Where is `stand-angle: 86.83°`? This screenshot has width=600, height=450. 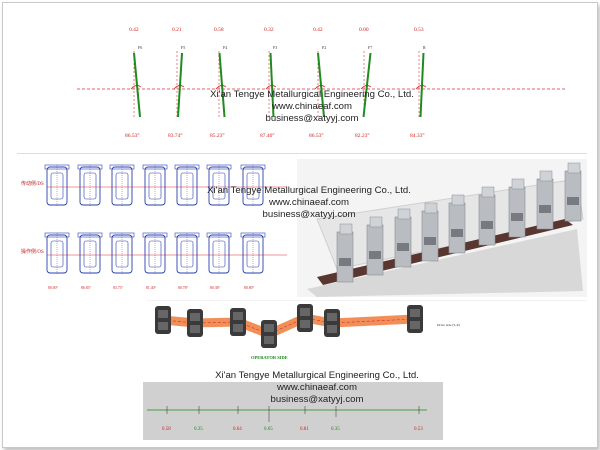 stand-angle: 86.83° is located at coordinates (86, 288).